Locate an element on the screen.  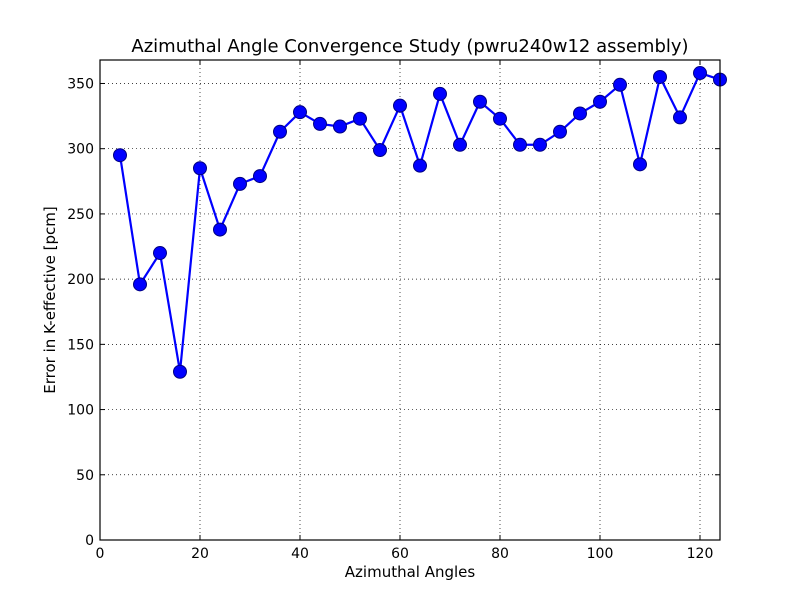
x-axis-label: Azimuthal Angles is located at coordinates (410, 572).